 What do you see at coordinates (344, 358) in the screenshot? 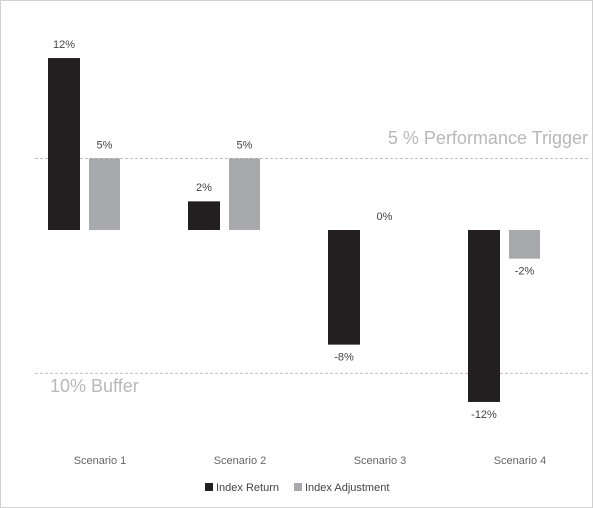
I see `value-label: -8%` at bounding box center [344, 358].